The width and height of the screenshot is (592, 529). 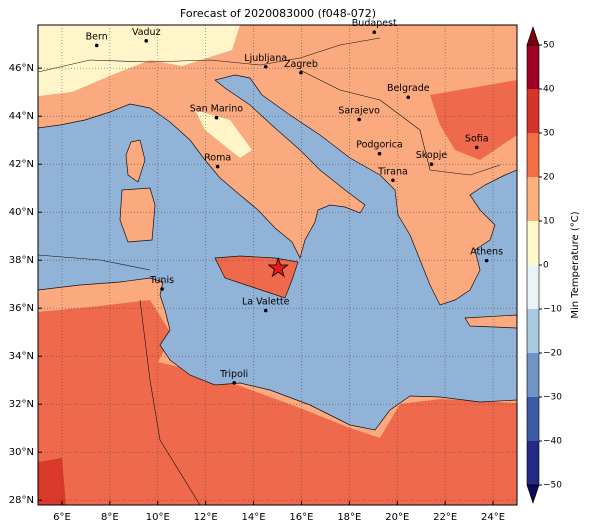 What do you see at coordinates (21, 116) in the screenshot?
I see `y-tick-label: 44°N` at bounding box center [21, 116].